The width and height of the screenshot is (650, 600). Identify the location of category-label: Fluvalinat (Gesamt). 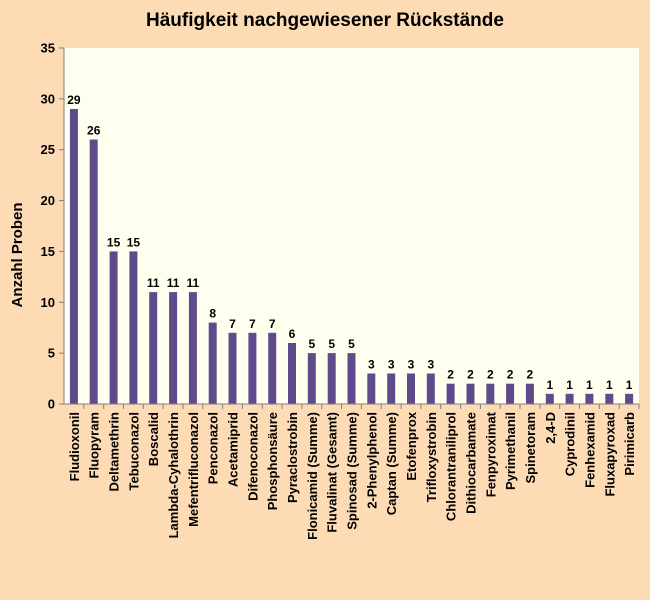
(332, 472).